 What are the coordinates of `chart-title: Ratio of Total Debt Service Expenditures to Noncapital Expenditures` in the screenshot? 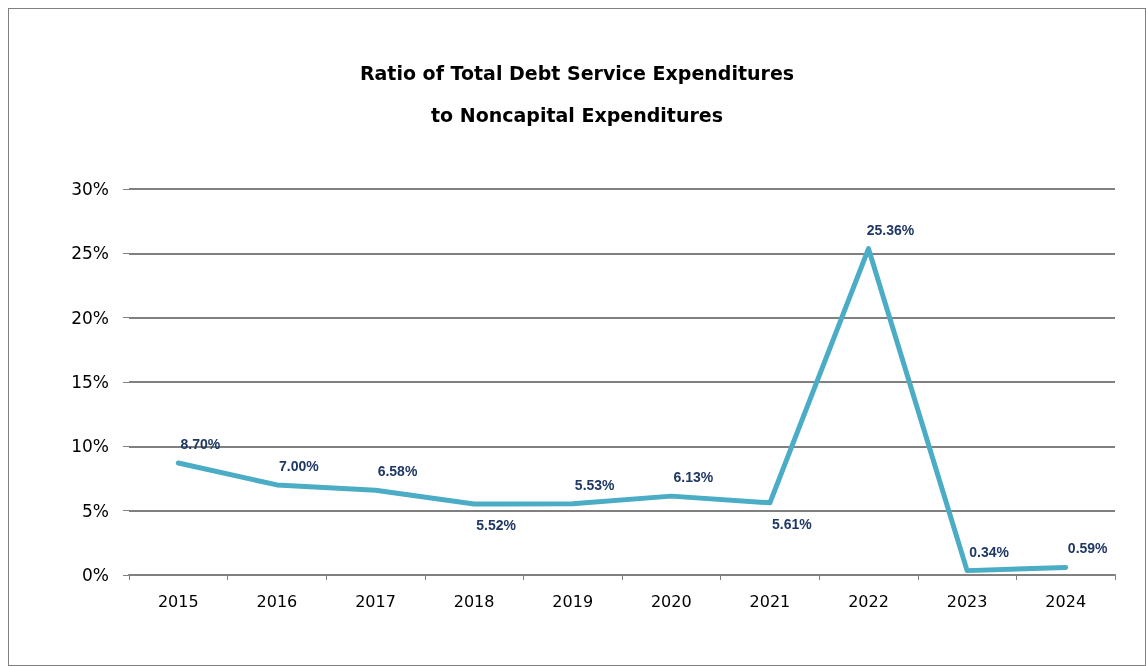 It's located at (577, 94).